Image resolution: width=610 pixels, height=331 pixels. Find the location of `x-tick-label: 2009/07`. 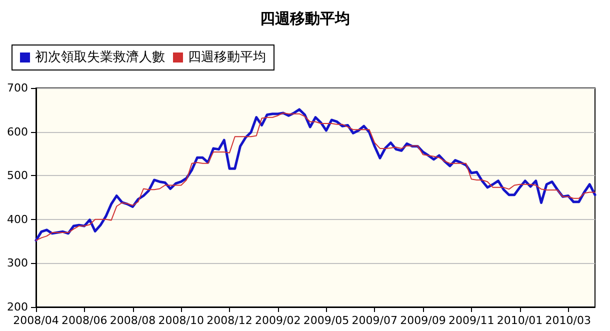

x-tick-label: 2009/07 is located at coordinates (375, 320).